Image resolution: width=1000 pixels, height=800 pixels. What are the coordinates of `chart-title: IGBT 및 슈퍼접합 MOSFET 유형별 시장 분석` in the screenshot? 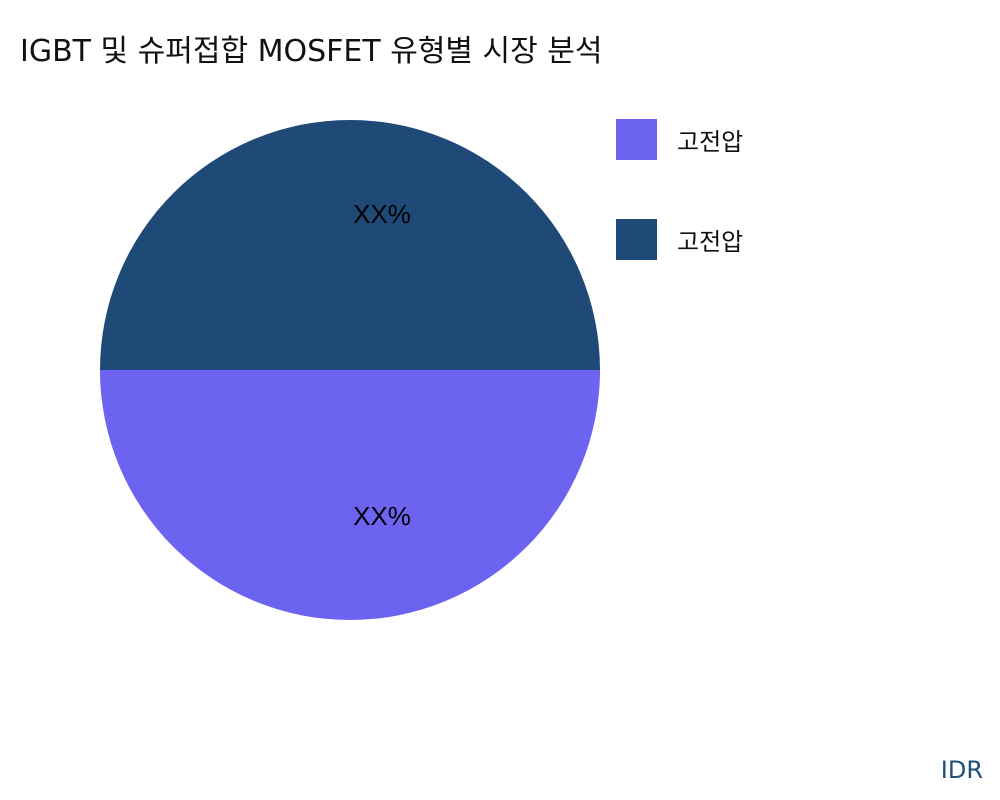 It's located at (311, 51).